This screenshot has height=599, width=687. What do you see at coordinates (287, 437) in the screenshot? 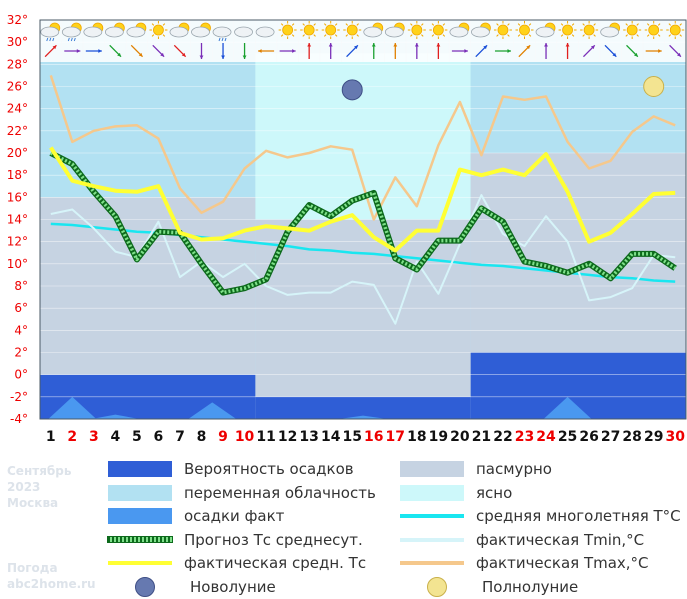
I see `x-tick-label: 12` at bounding box center [287, 437].